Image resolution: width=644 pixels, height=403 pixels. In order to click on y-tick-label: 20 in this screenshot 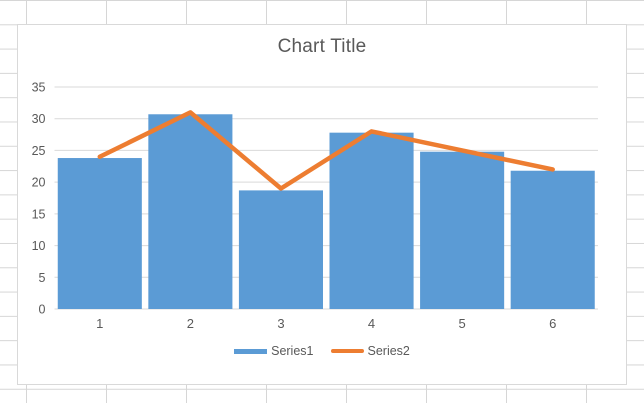, I will do `click(39, 183)`.